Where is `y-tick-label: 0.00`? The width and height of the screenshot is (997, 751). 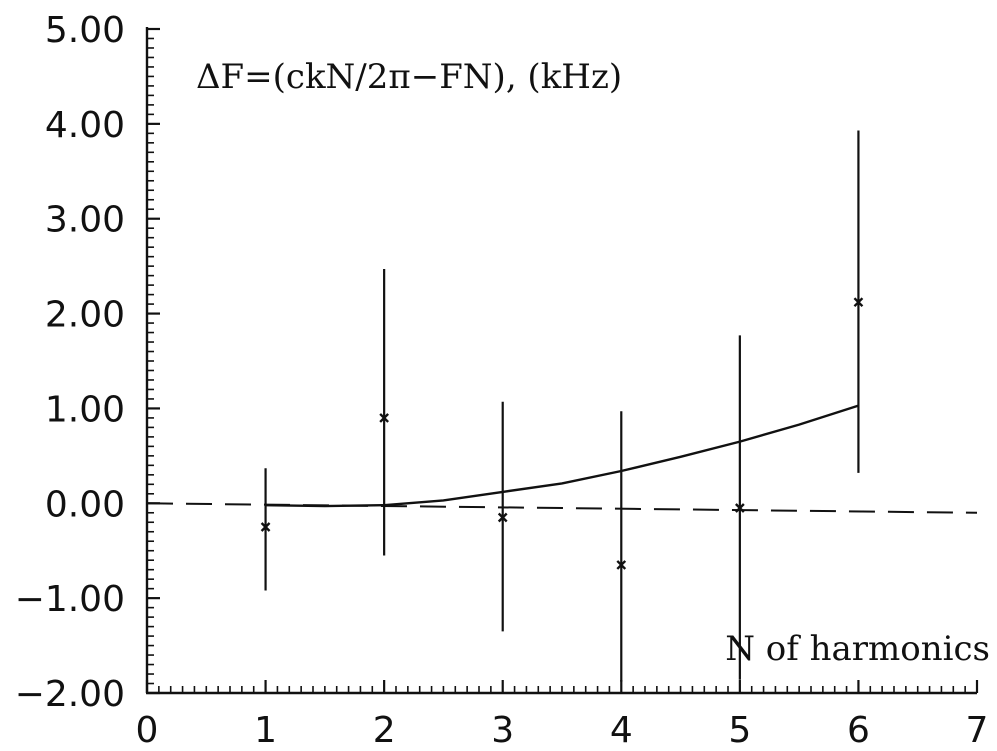
y-tick-label: 0.00 is located at coordinates (85, 504).